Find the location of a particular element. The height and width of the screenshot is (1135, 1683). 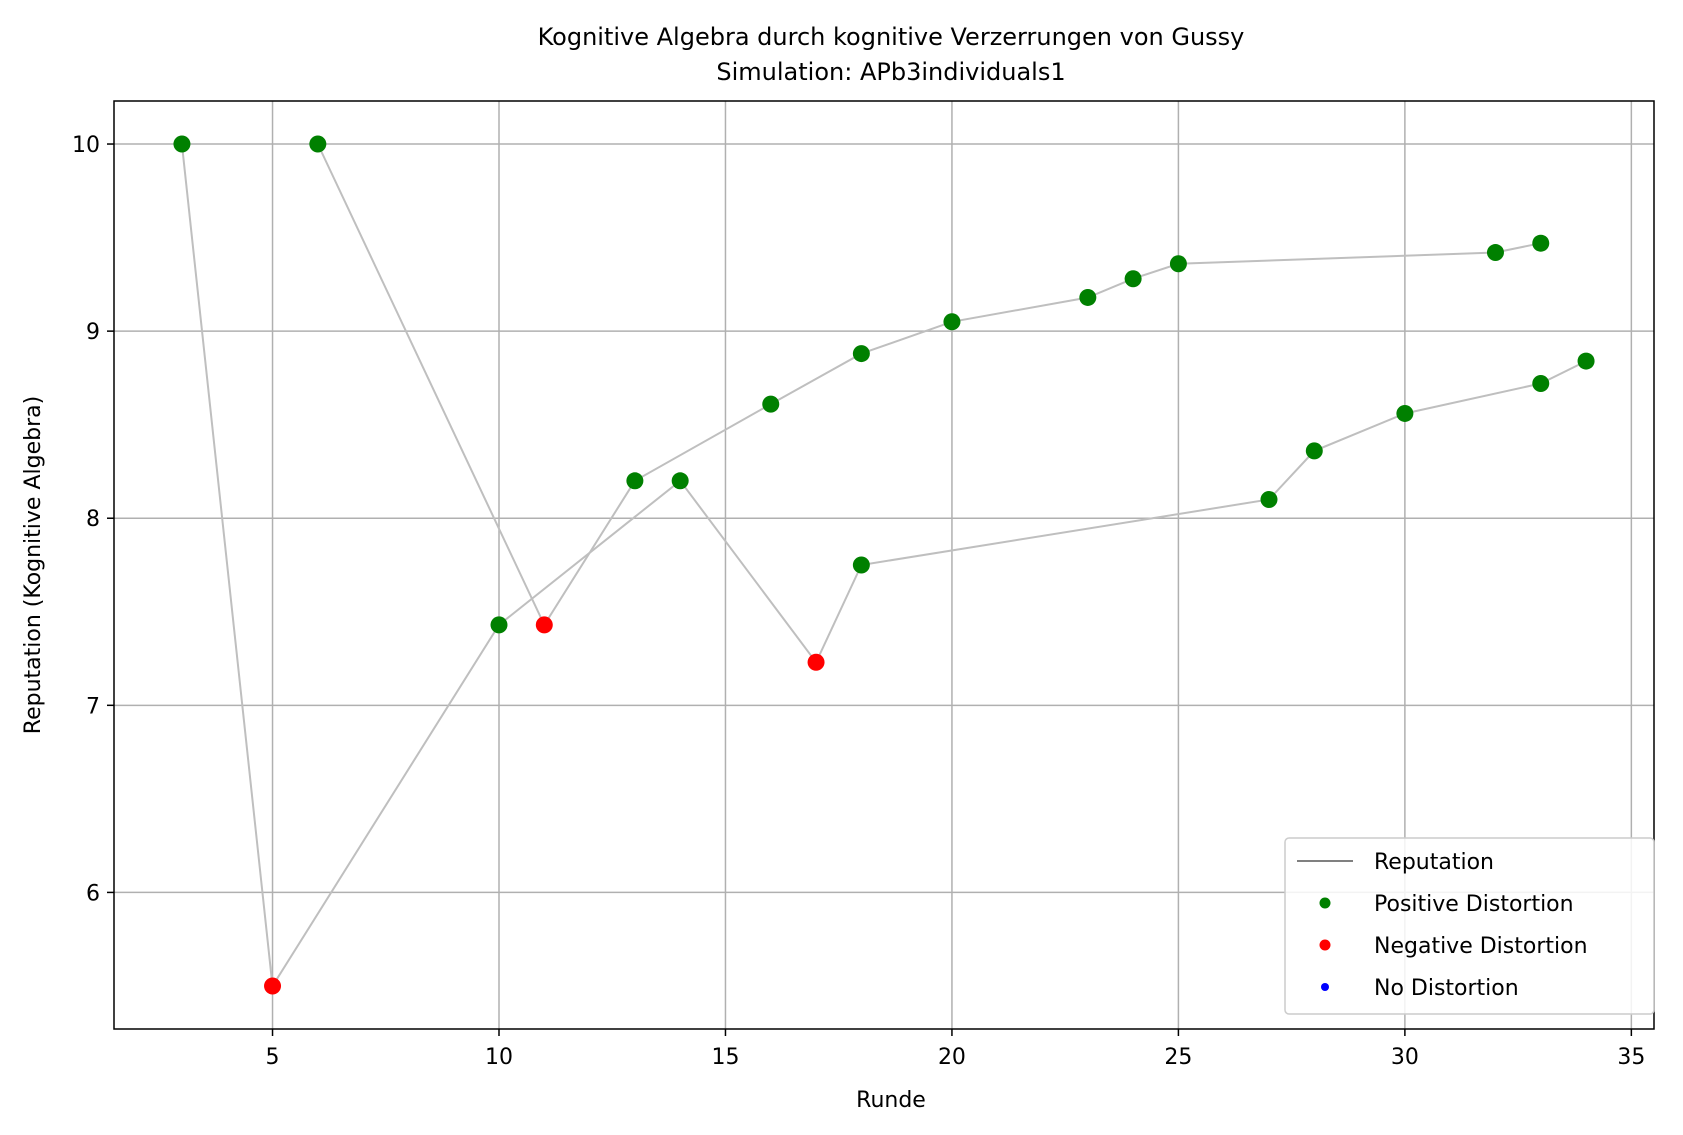

x-tick-label: 30 is located at coordinates (1405, 1057).